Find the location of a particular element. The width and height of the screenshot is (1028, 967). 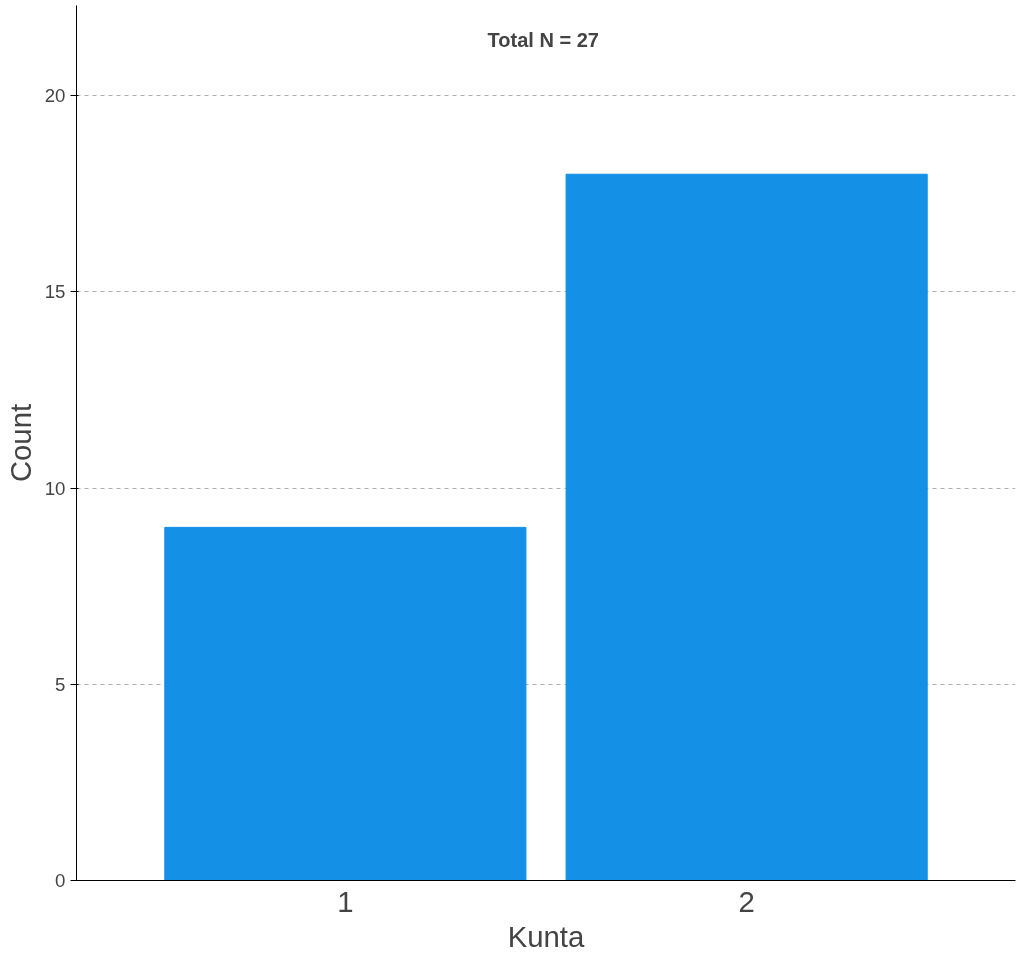

annotation: Total N = 27 is located at coordinates (543, 39).